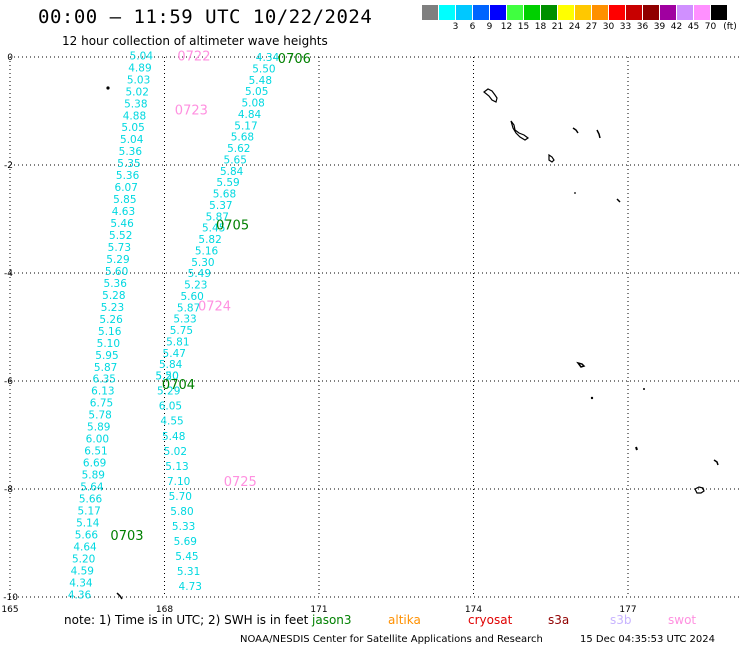 This screenshot has width=740, height=650. What do you see at coordinates (621, 620) in the screenshot?
I see `satellite-label-s3b: s3b` at bounding box center [621, 620].